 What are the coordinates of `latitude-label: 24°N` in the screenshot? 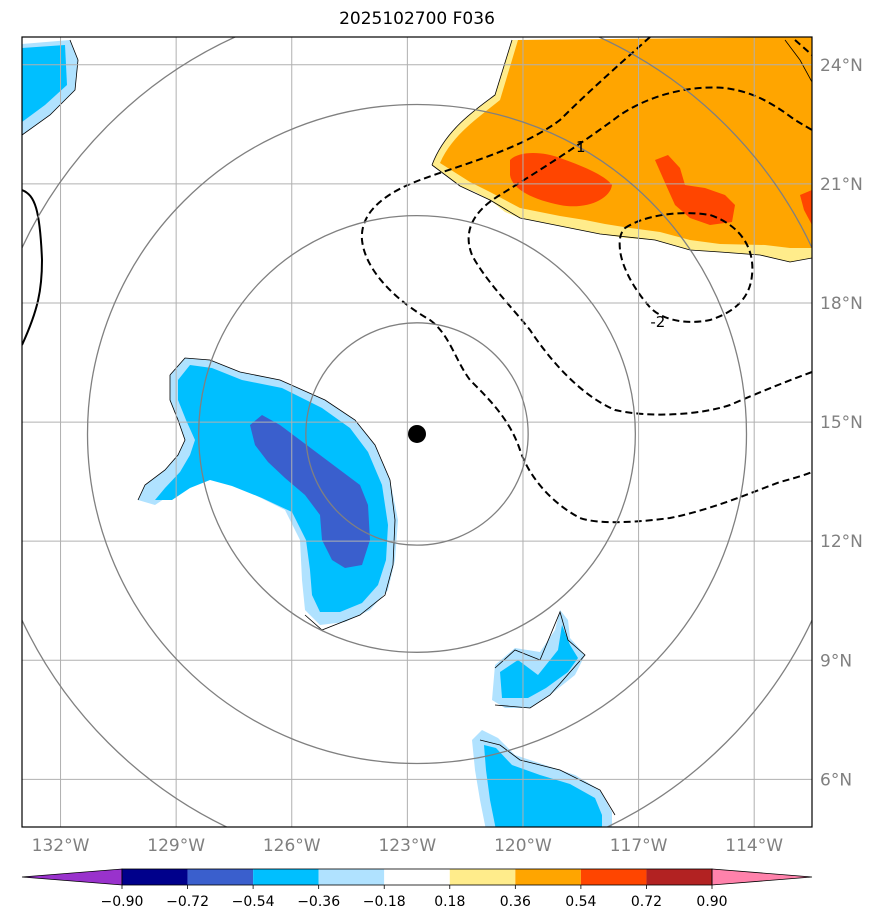 It's located at (841, 66).